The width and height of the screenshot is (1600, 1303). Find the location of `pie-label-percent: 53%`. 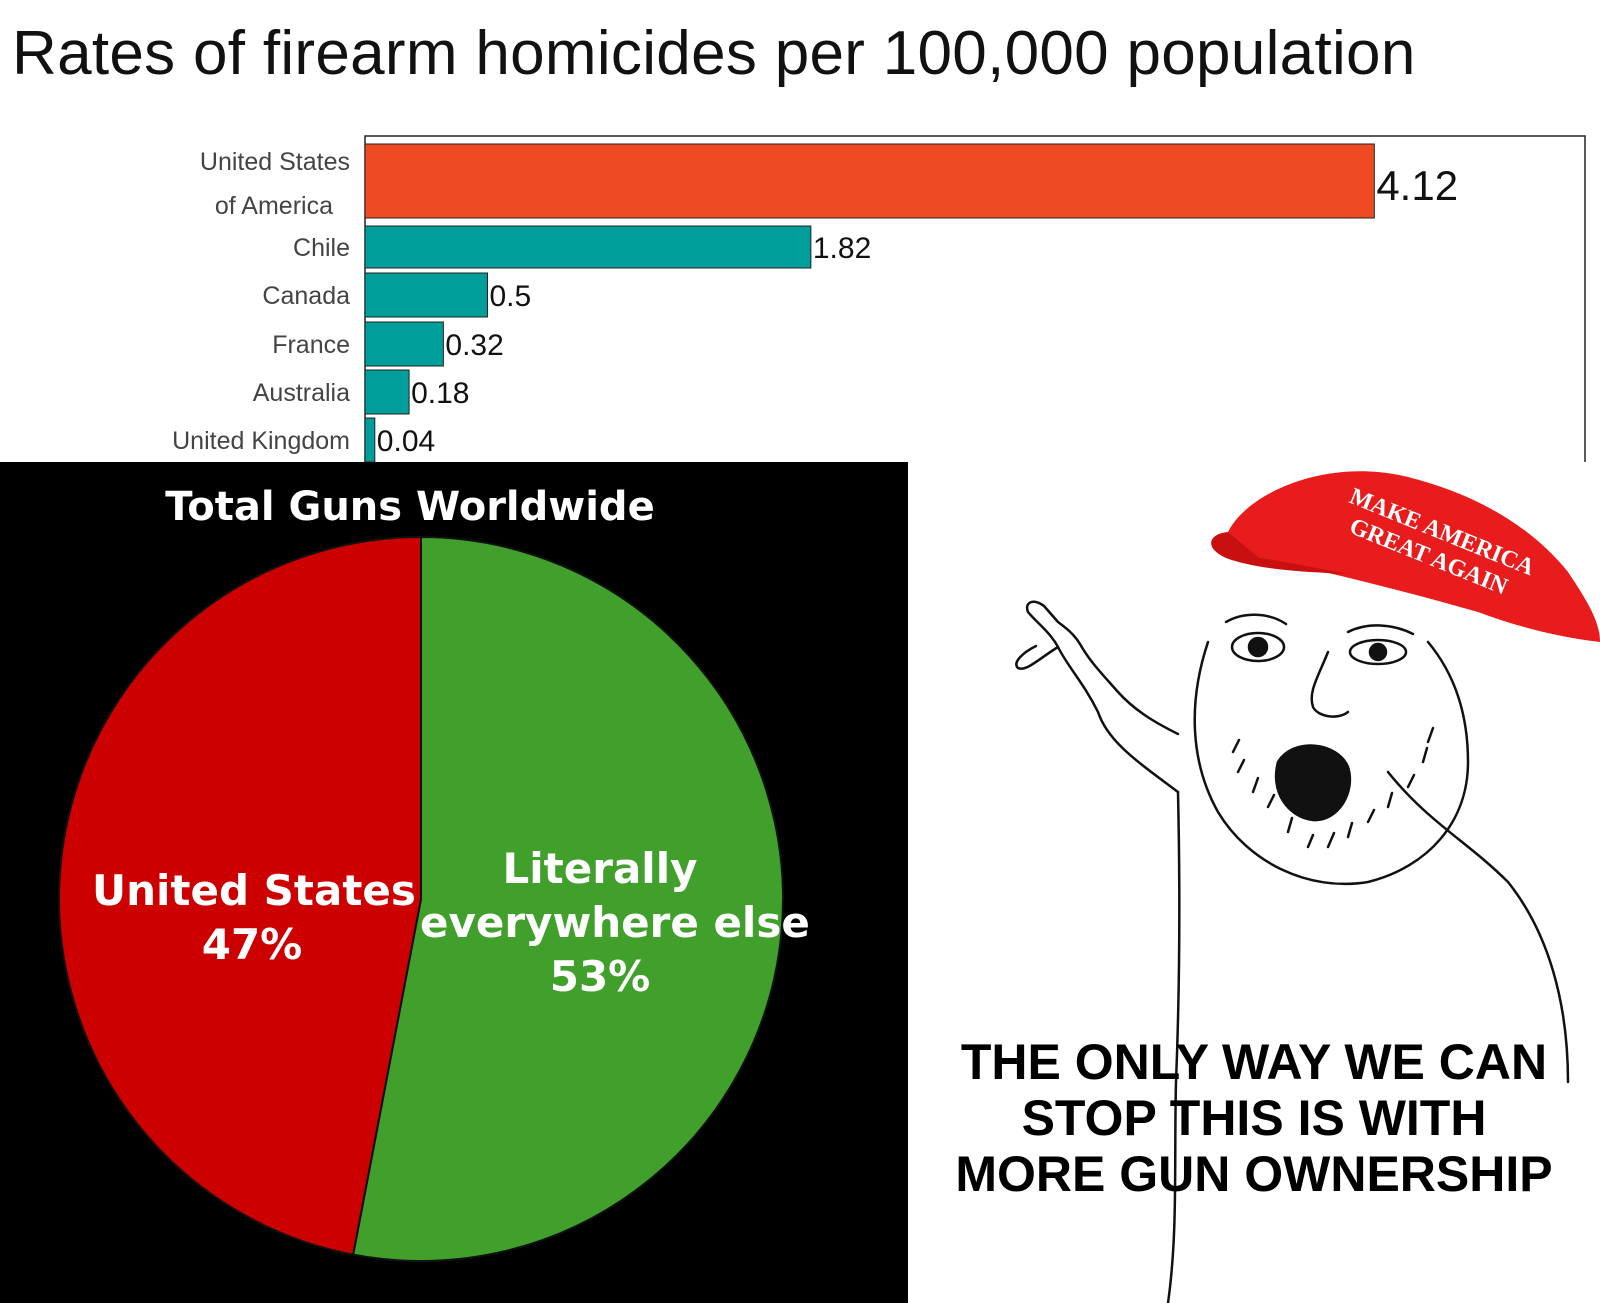

pie-label-percent: 53% is located at coordinates (600, 976).